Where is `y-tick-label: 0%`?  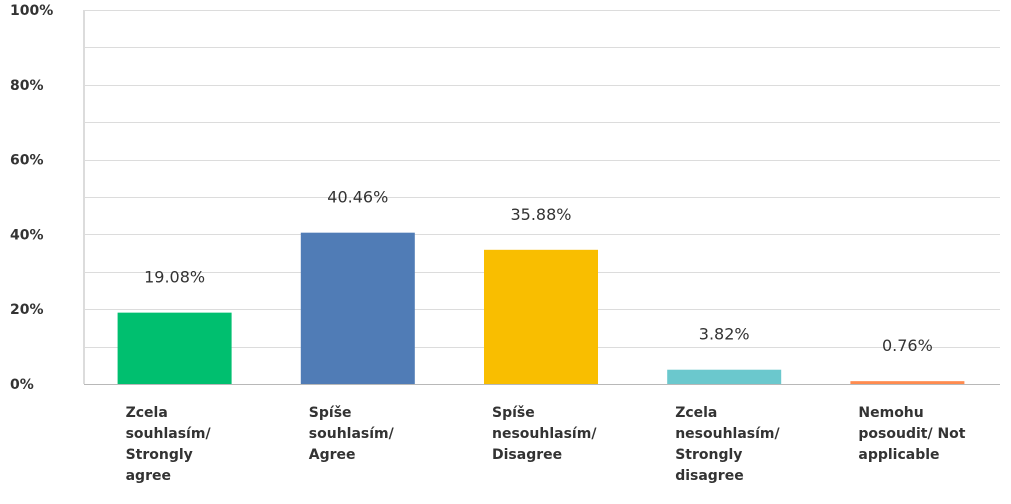
y-tick-label: 0% is located at coordinates (22, 385).